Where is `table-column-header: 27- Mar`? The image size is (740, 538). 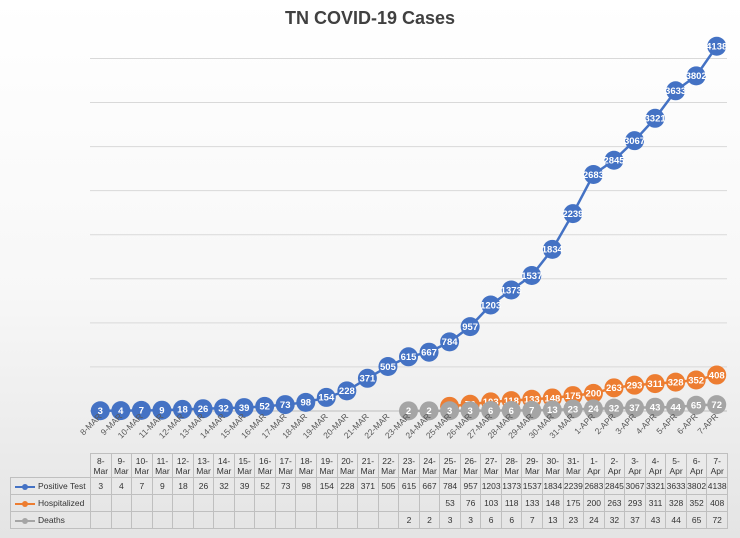
table-column-header: 27- Mar is located at coordinates (491, 465).